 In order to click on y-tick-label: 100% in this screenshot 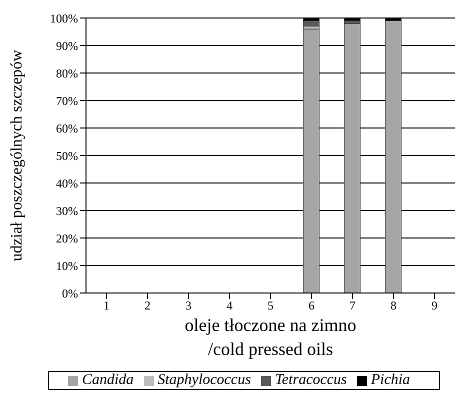, I will do `click(64, 18)`.